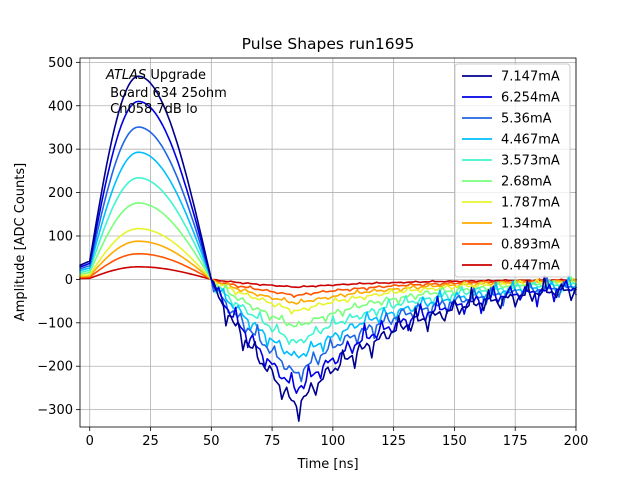  What do you see at coordinates (332, 441) in the screenshot?
I see `x-tick-label: 100` at bounding box center [332, 441].